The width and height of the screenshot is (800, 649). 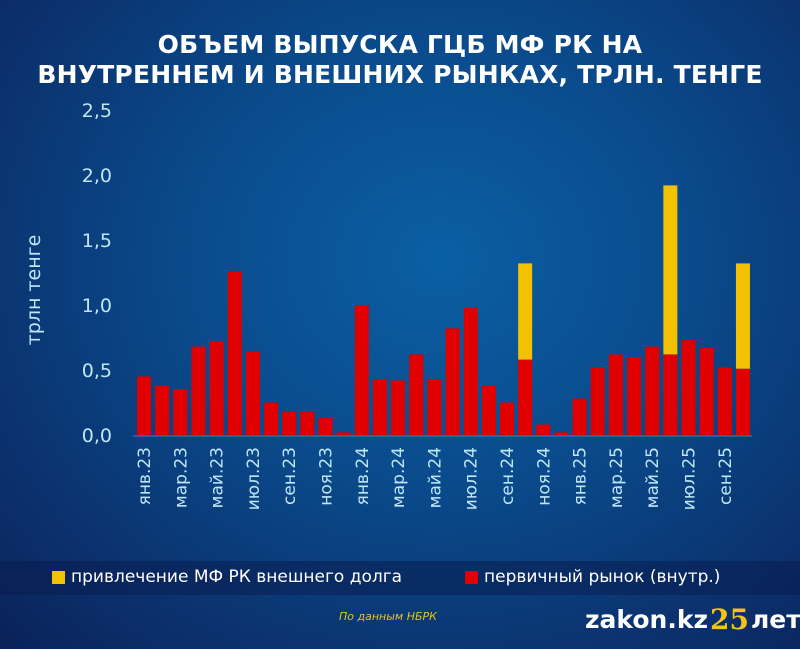 What do you see at coordinates (726, 476) in the screenshot?
I see `x-tick-label: сен.25` at bounding box center [726, 476].